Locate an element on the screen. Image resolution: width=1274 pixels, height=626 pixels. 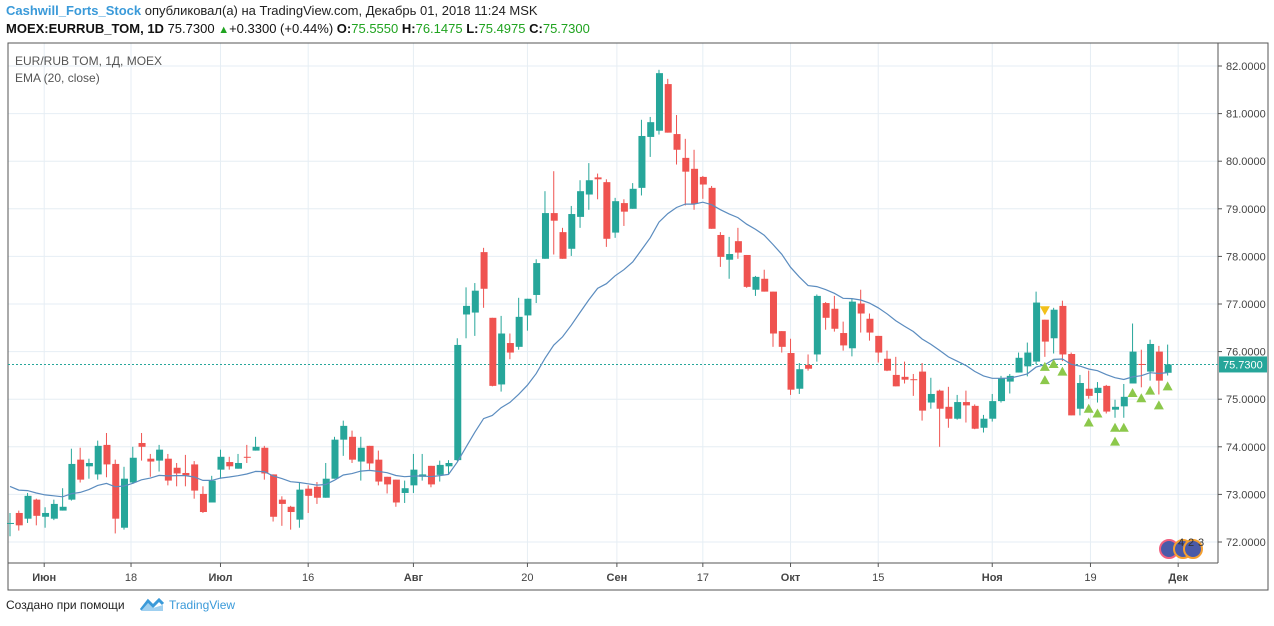
time-tick-label: 18 is located at coordinates (131, 578).